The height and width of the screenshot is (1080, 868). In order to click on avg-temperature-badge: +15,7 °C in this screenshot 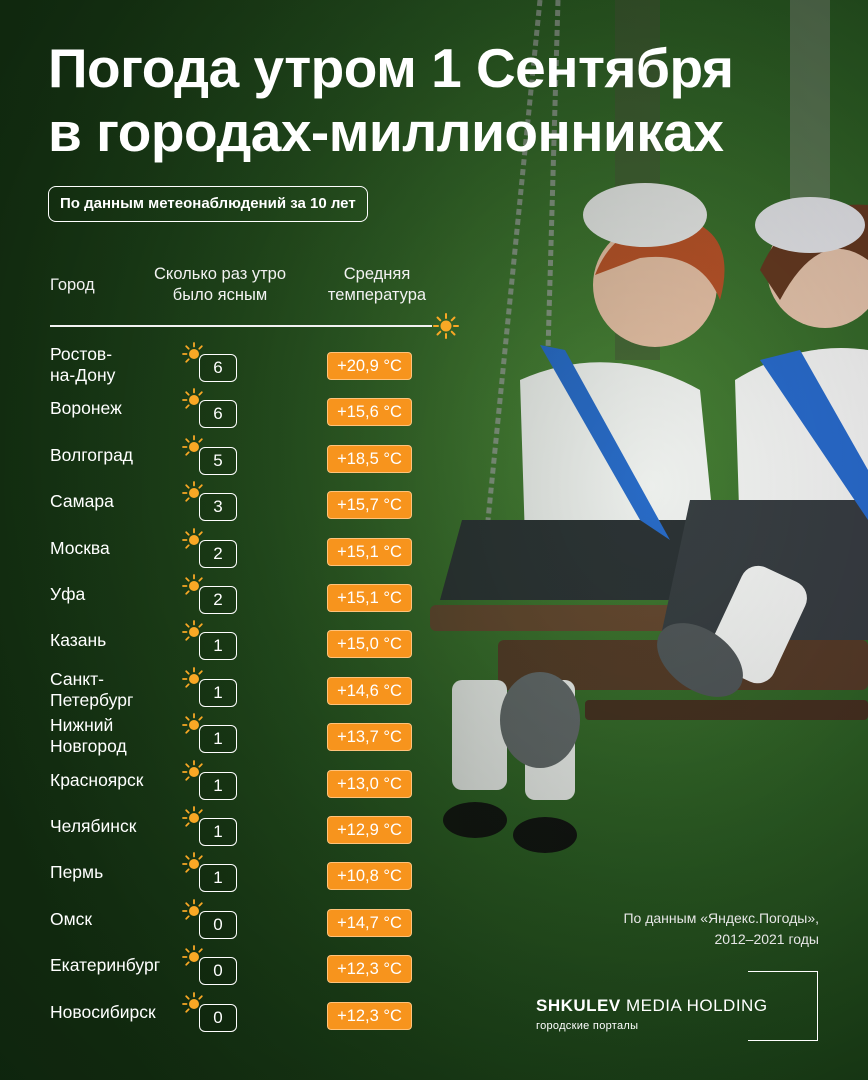, I will do `click(369, 505)`.